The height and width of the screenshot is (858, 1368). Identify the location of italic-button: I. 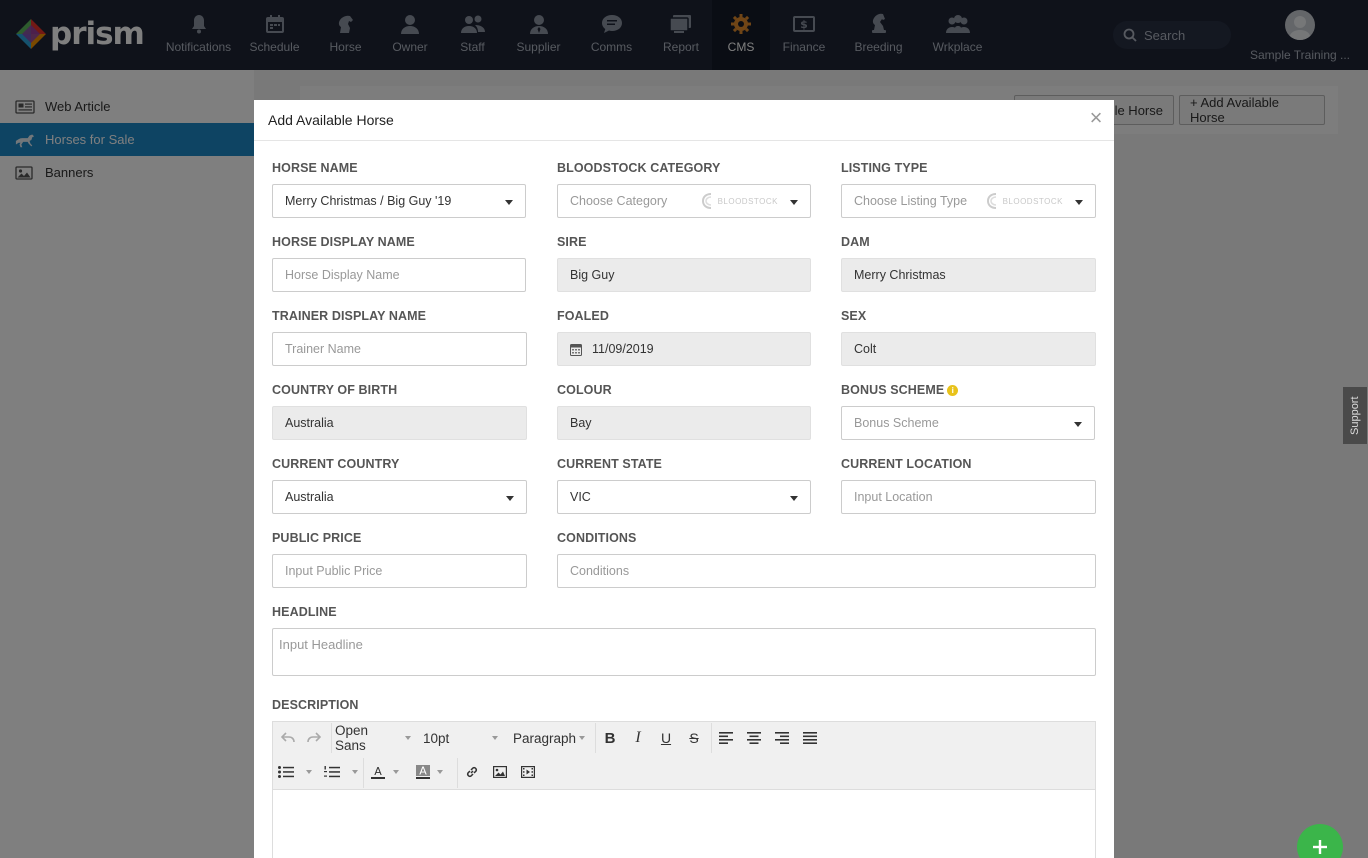
(638, 738).